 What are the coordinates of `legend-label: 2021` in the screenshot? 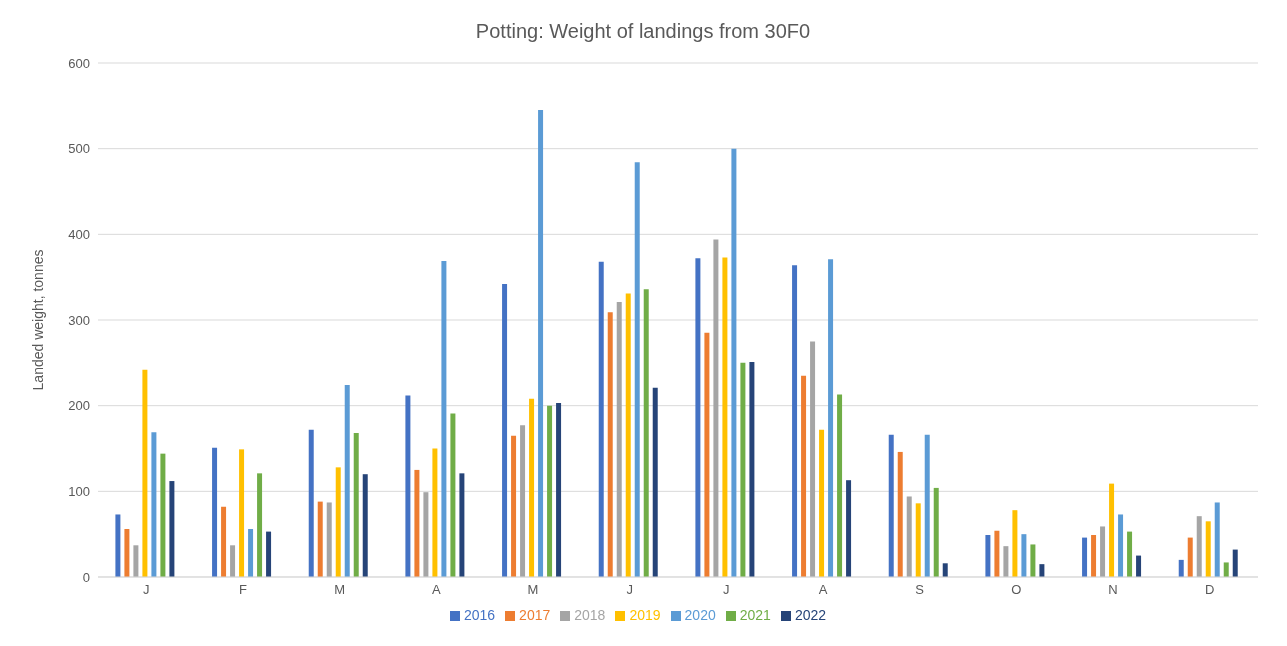 It's located at (755, 615).